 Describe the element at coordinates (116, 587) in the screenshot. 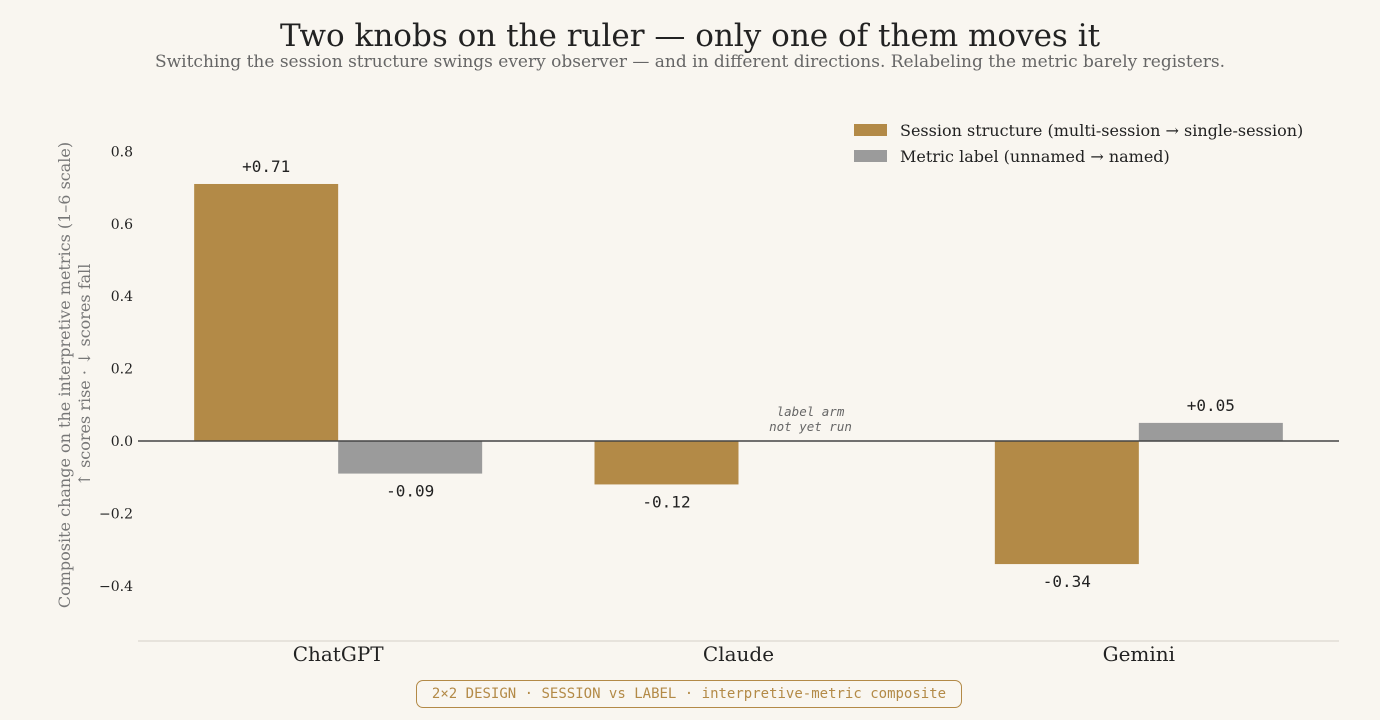

I see `y-tick-label: −0.4` at that location.